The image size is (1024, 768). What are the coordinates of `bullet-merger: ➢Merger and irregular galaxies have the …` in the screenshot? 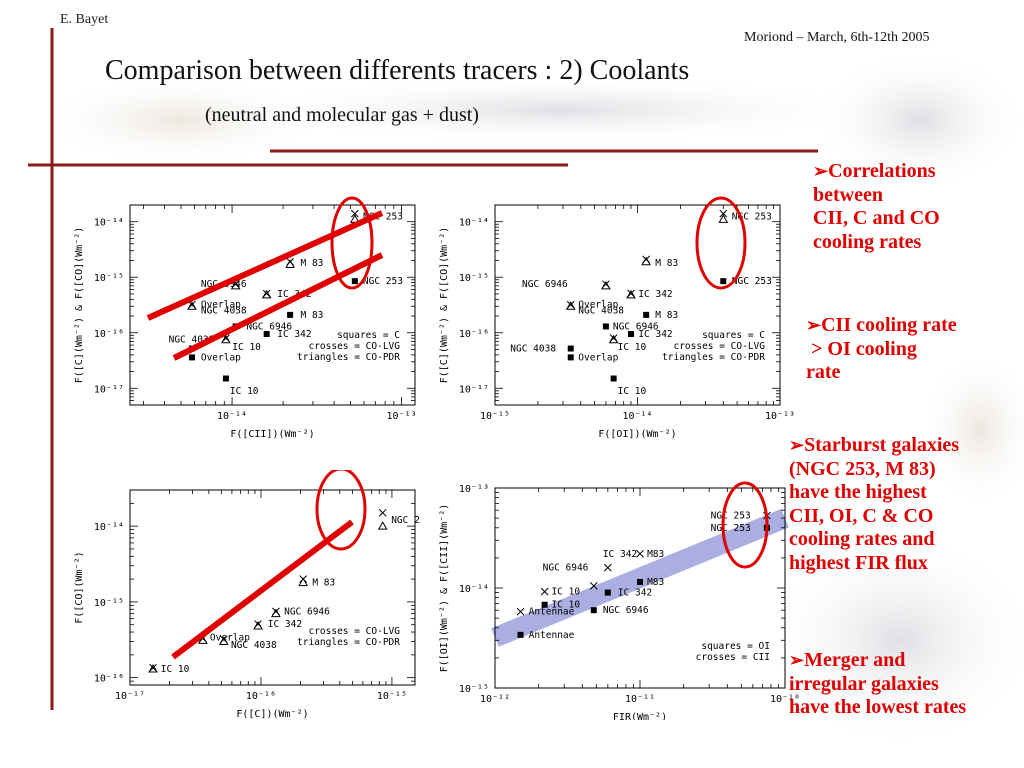 It's located at (877, 684).